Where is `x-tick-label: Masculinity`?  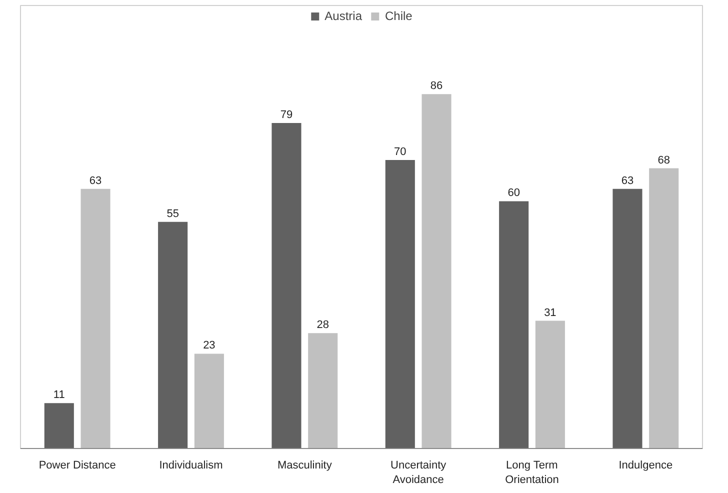 x-tick-label: Masculinity is located at coordinates (304, 466).